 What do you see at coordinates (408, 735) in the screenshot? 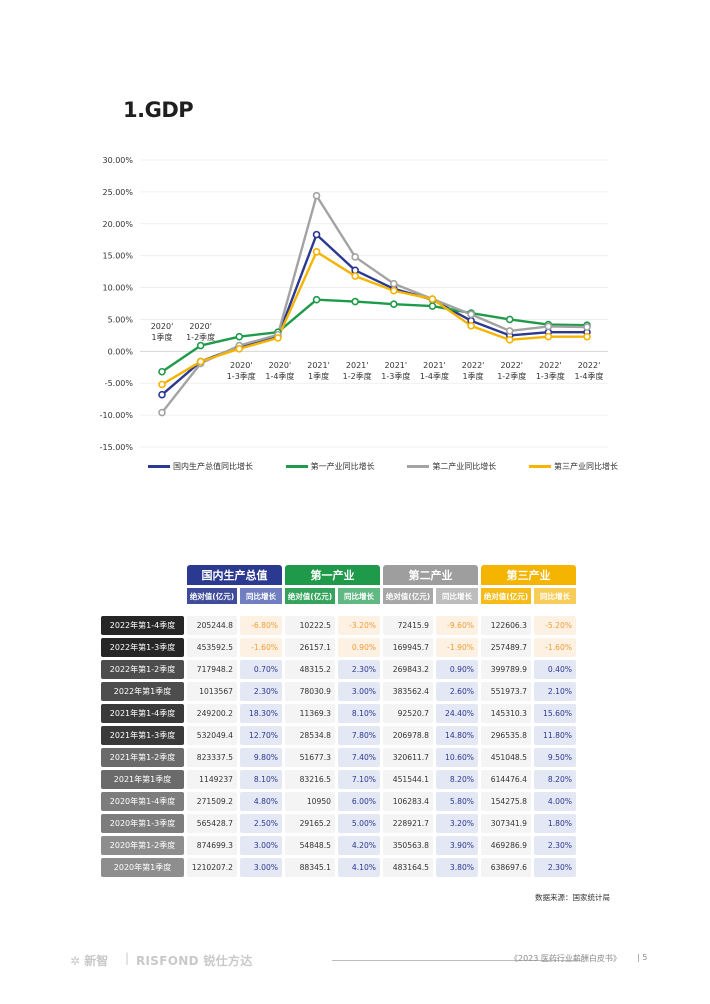
I see `abs-value: 206978.8` at bounding box center [408, 735].